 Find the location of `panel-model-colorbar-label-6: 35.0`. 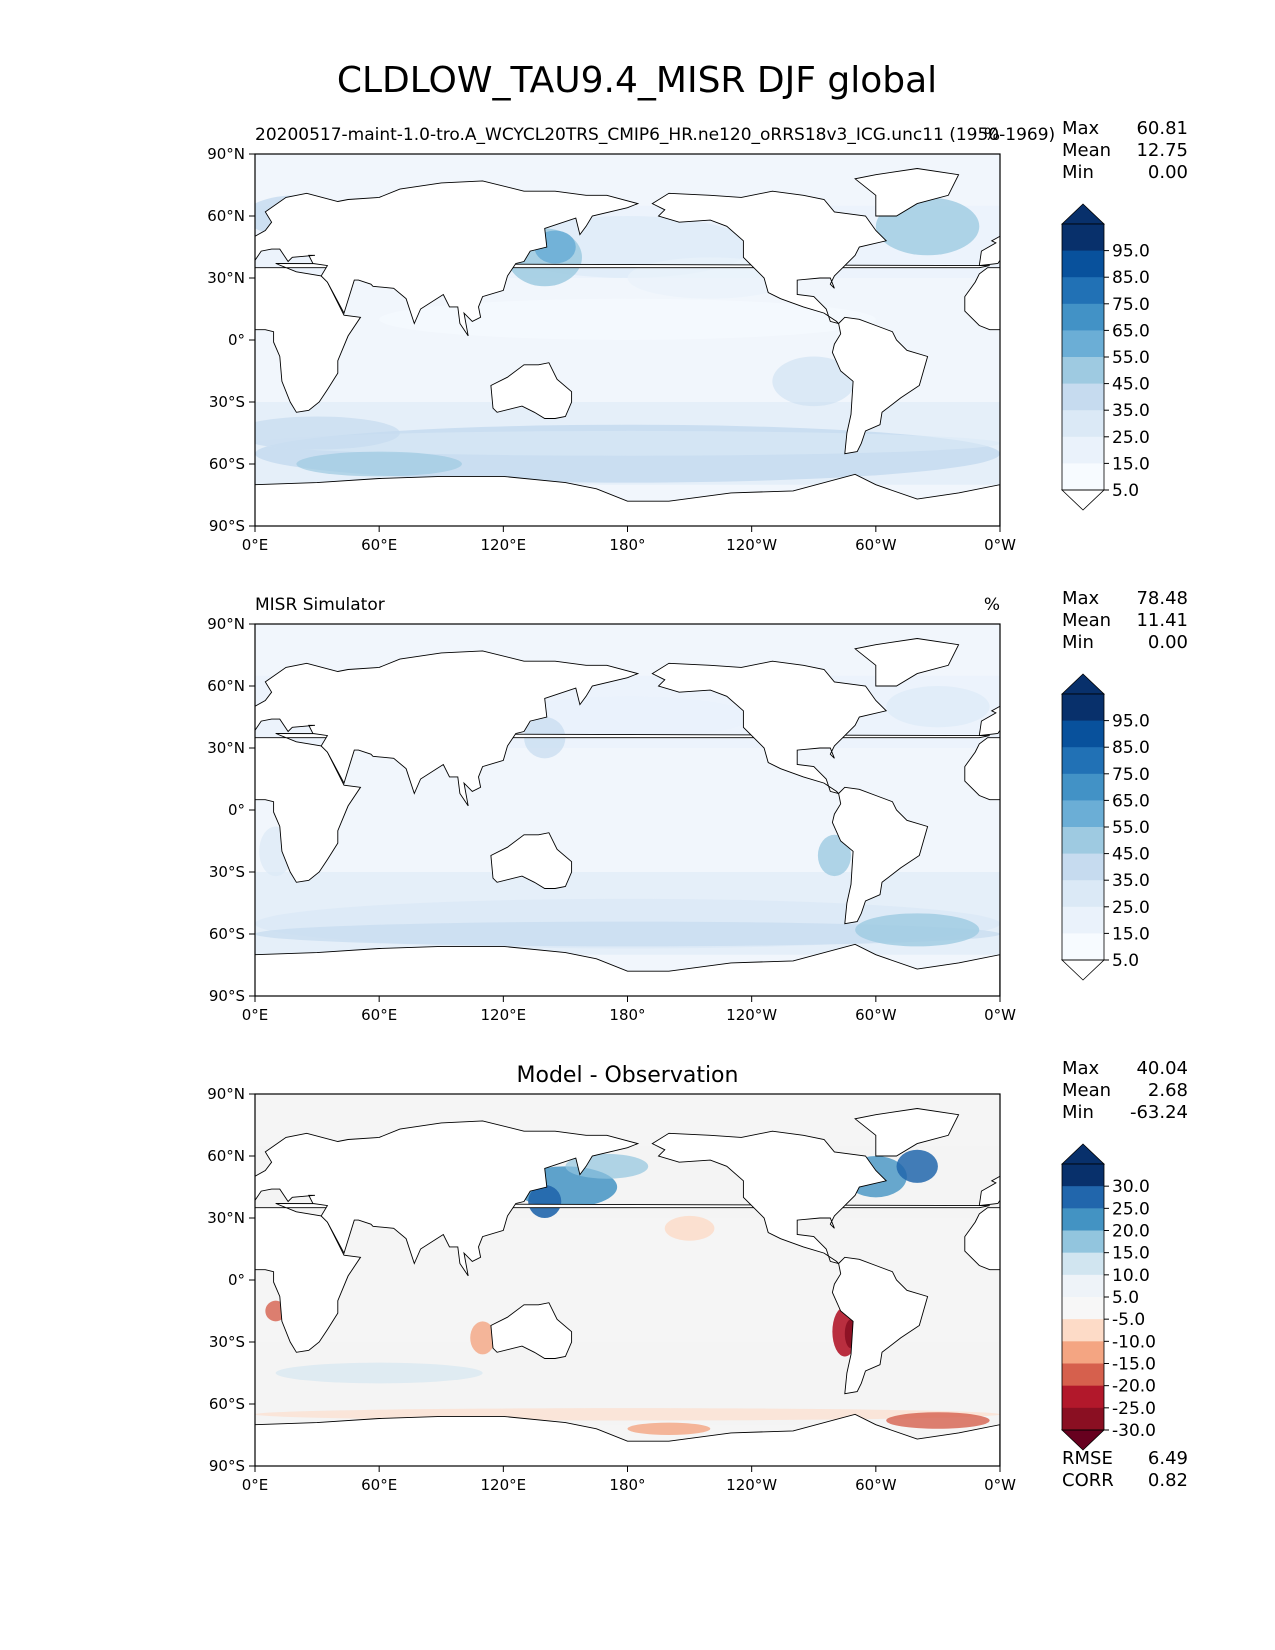

panel-model-colorbar-label-6: 35.0 is located at coordinates (1131, 411).